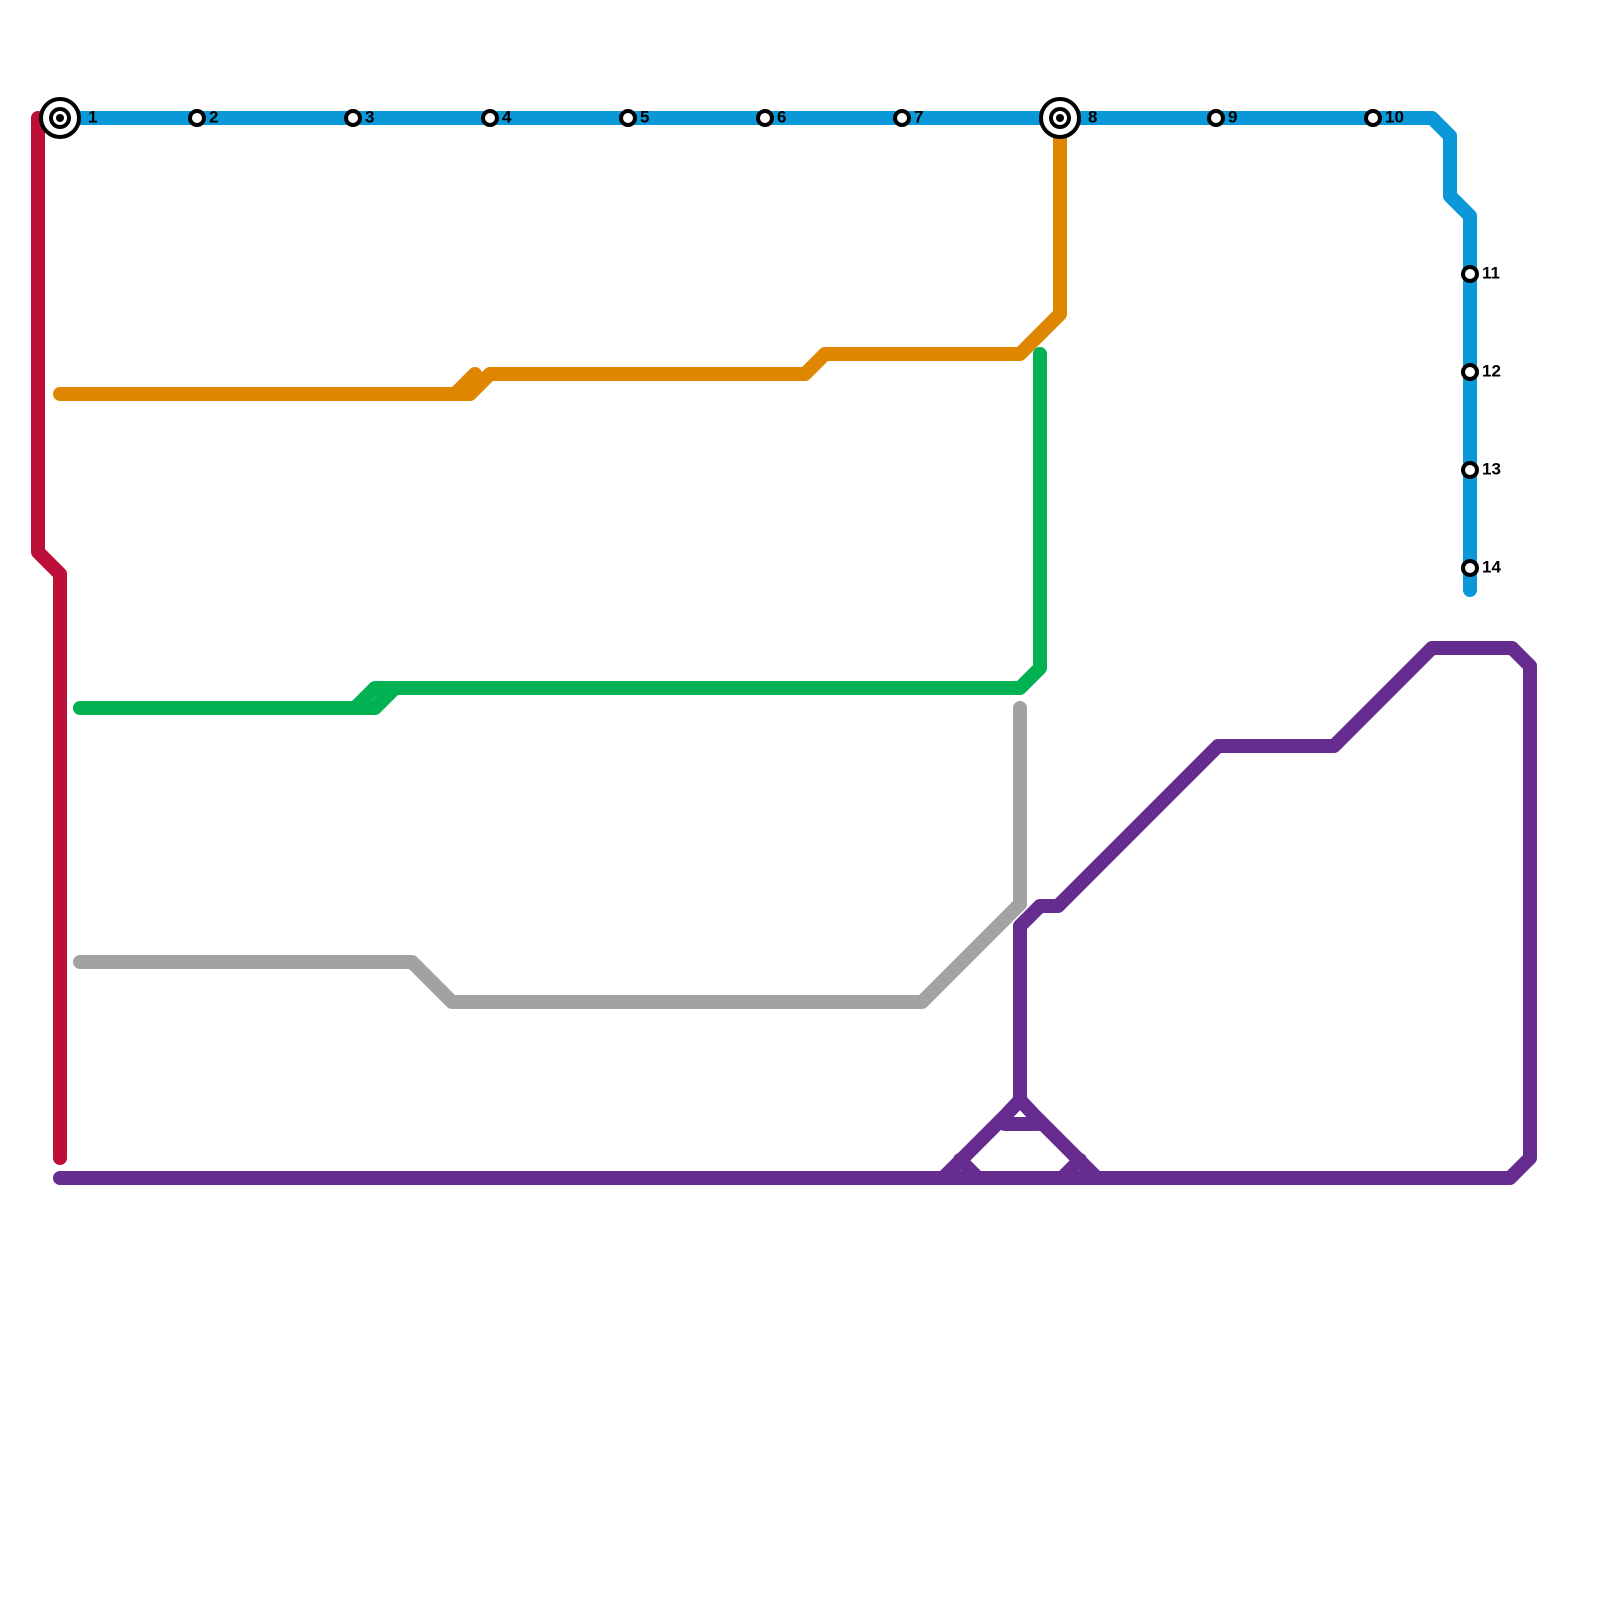 Image resolution: width=1600 pixels, height=1600 pixels. What do you see at coordinates (1394, 116) in the screenshot?
I see `station-label: 10` at bounding box center [1394, 116].